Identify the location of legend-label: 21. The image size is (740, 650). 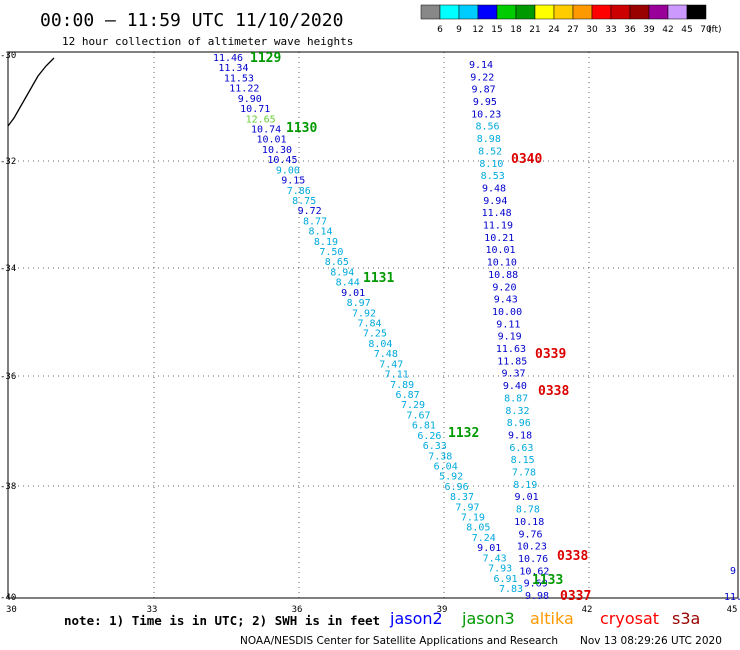
(534, 30).